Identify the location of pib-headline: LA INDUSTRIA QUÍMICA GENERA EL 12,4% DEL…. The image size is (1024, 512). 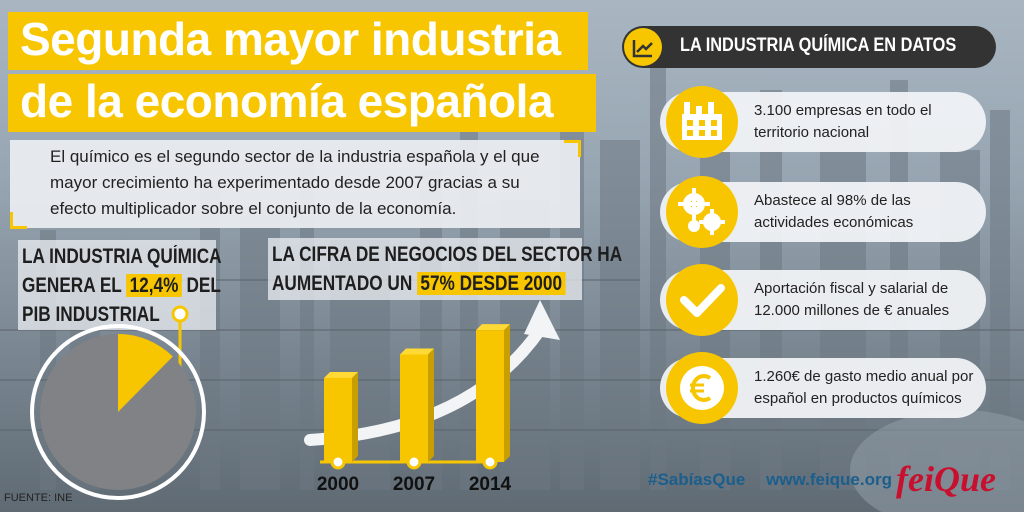
(122, 285).